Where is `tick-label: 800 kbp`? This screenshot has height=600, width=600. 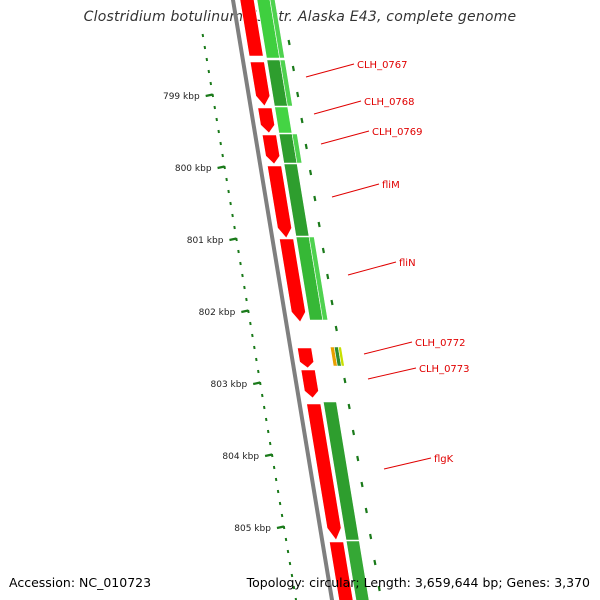 tick-label: 800 kbp is located at coordinates (193, 169).